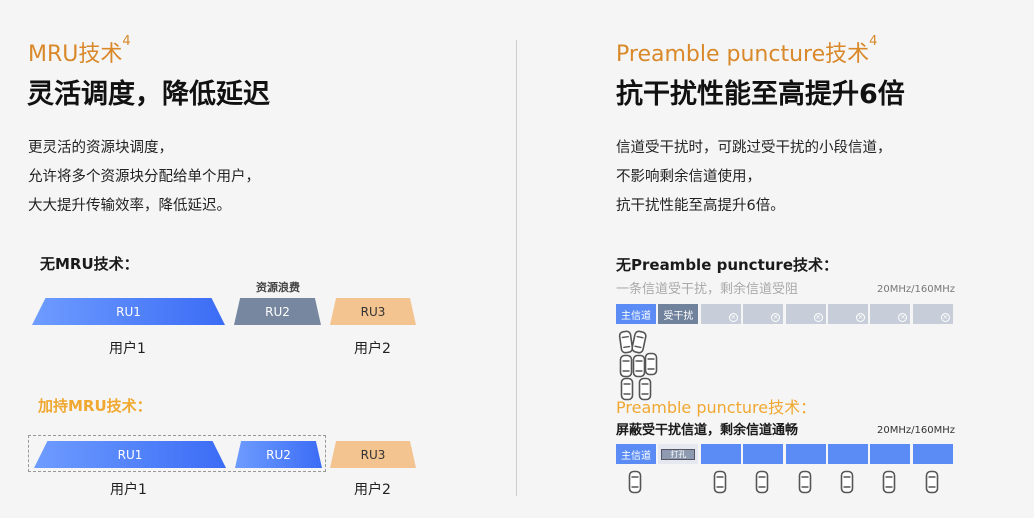  Describe the element at coordinates (760, 94) in the screenshot. I see `preamble-heading: 抗干扰性能至高提升6倍` at that location.